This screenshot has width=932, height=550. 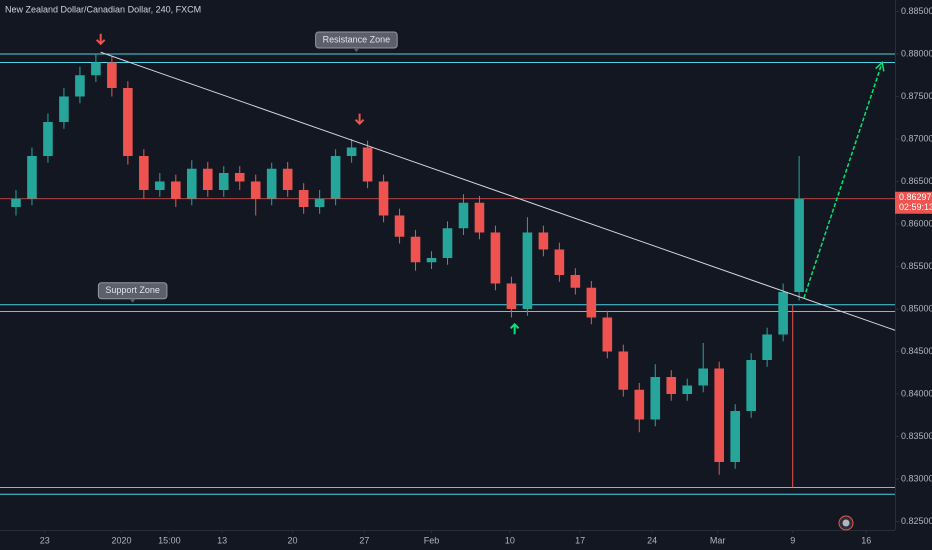 I want to click on y-tick-label: 0.88000, so click(x=916, y=53).